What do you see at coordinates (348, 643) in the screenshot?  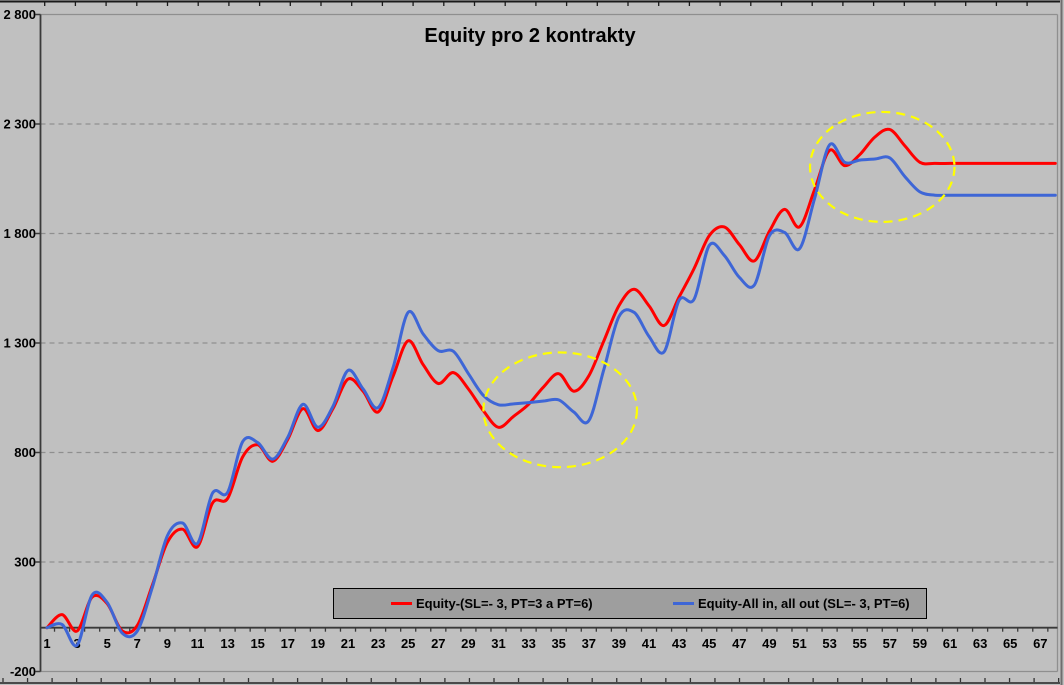 I see `x-tick-label: 21` at bounding box center [348, 643].